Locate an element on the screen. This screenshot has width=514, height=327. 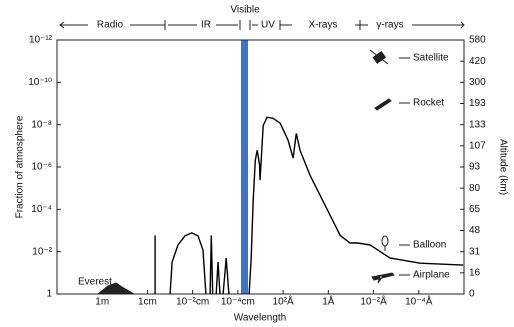
y-tick-label: 1 is located at coordinates (49, 294).